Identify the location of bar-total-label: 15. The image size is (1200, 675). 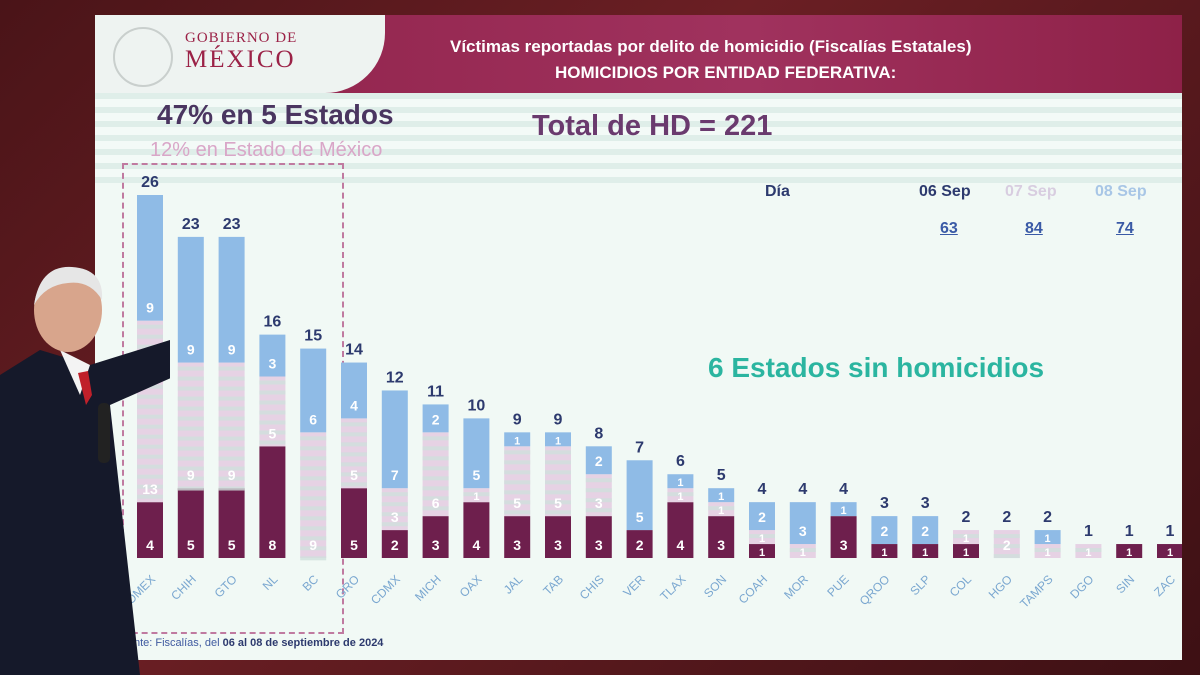
(313, 336).